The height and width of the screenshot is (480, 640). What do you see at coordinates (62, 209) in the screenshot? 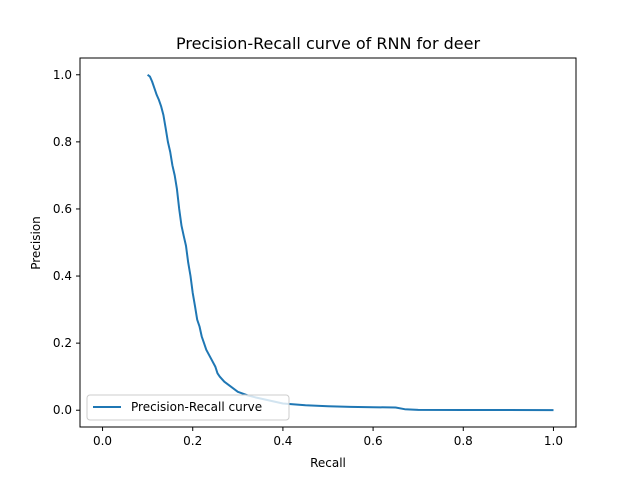
I see `y-tick-label: 0.6` at bounding box center [62, 209].